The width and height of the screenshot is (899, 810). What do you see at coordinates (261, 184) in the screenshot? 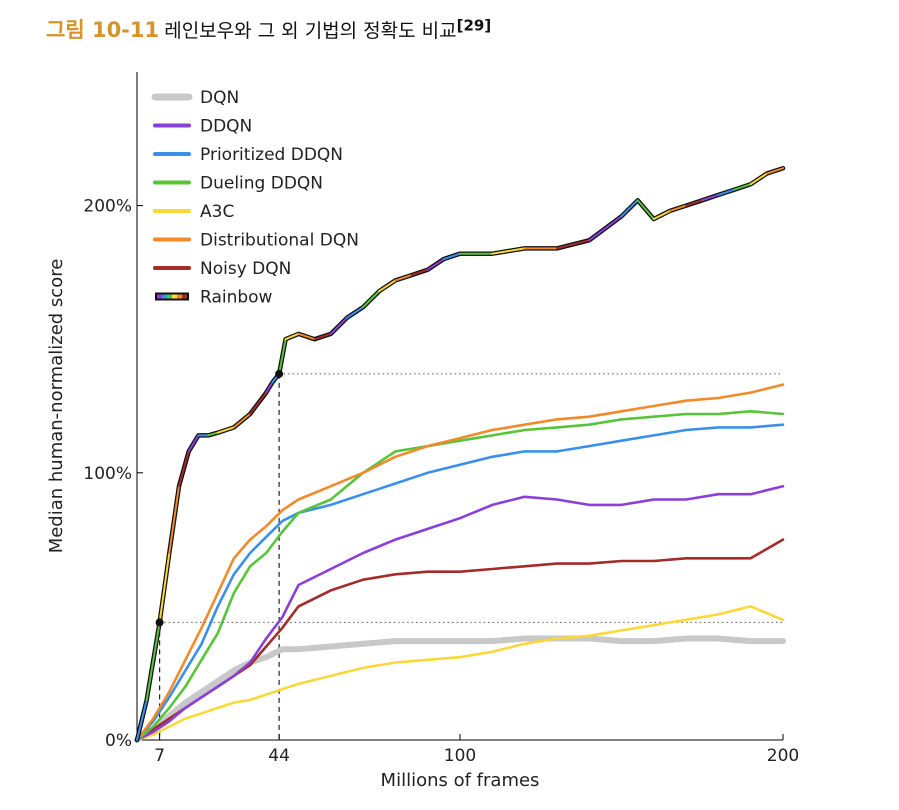
I see `legend-label: Dueling DDQN` at bounding box center [261, 184].